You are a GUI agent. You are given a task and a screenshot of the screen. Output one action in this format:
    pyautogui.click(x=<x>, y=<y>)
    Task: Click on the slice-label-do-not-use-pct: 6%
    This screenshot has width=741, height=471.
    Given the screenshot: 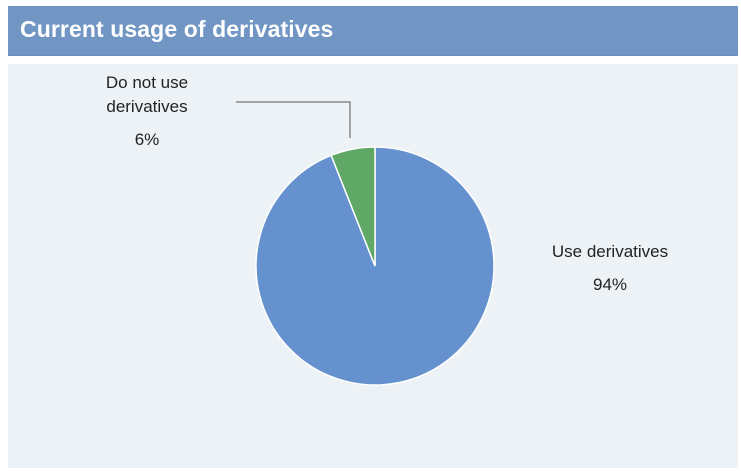 What is the action you would take?
    pyautogui.click(x=147, y=139)
    